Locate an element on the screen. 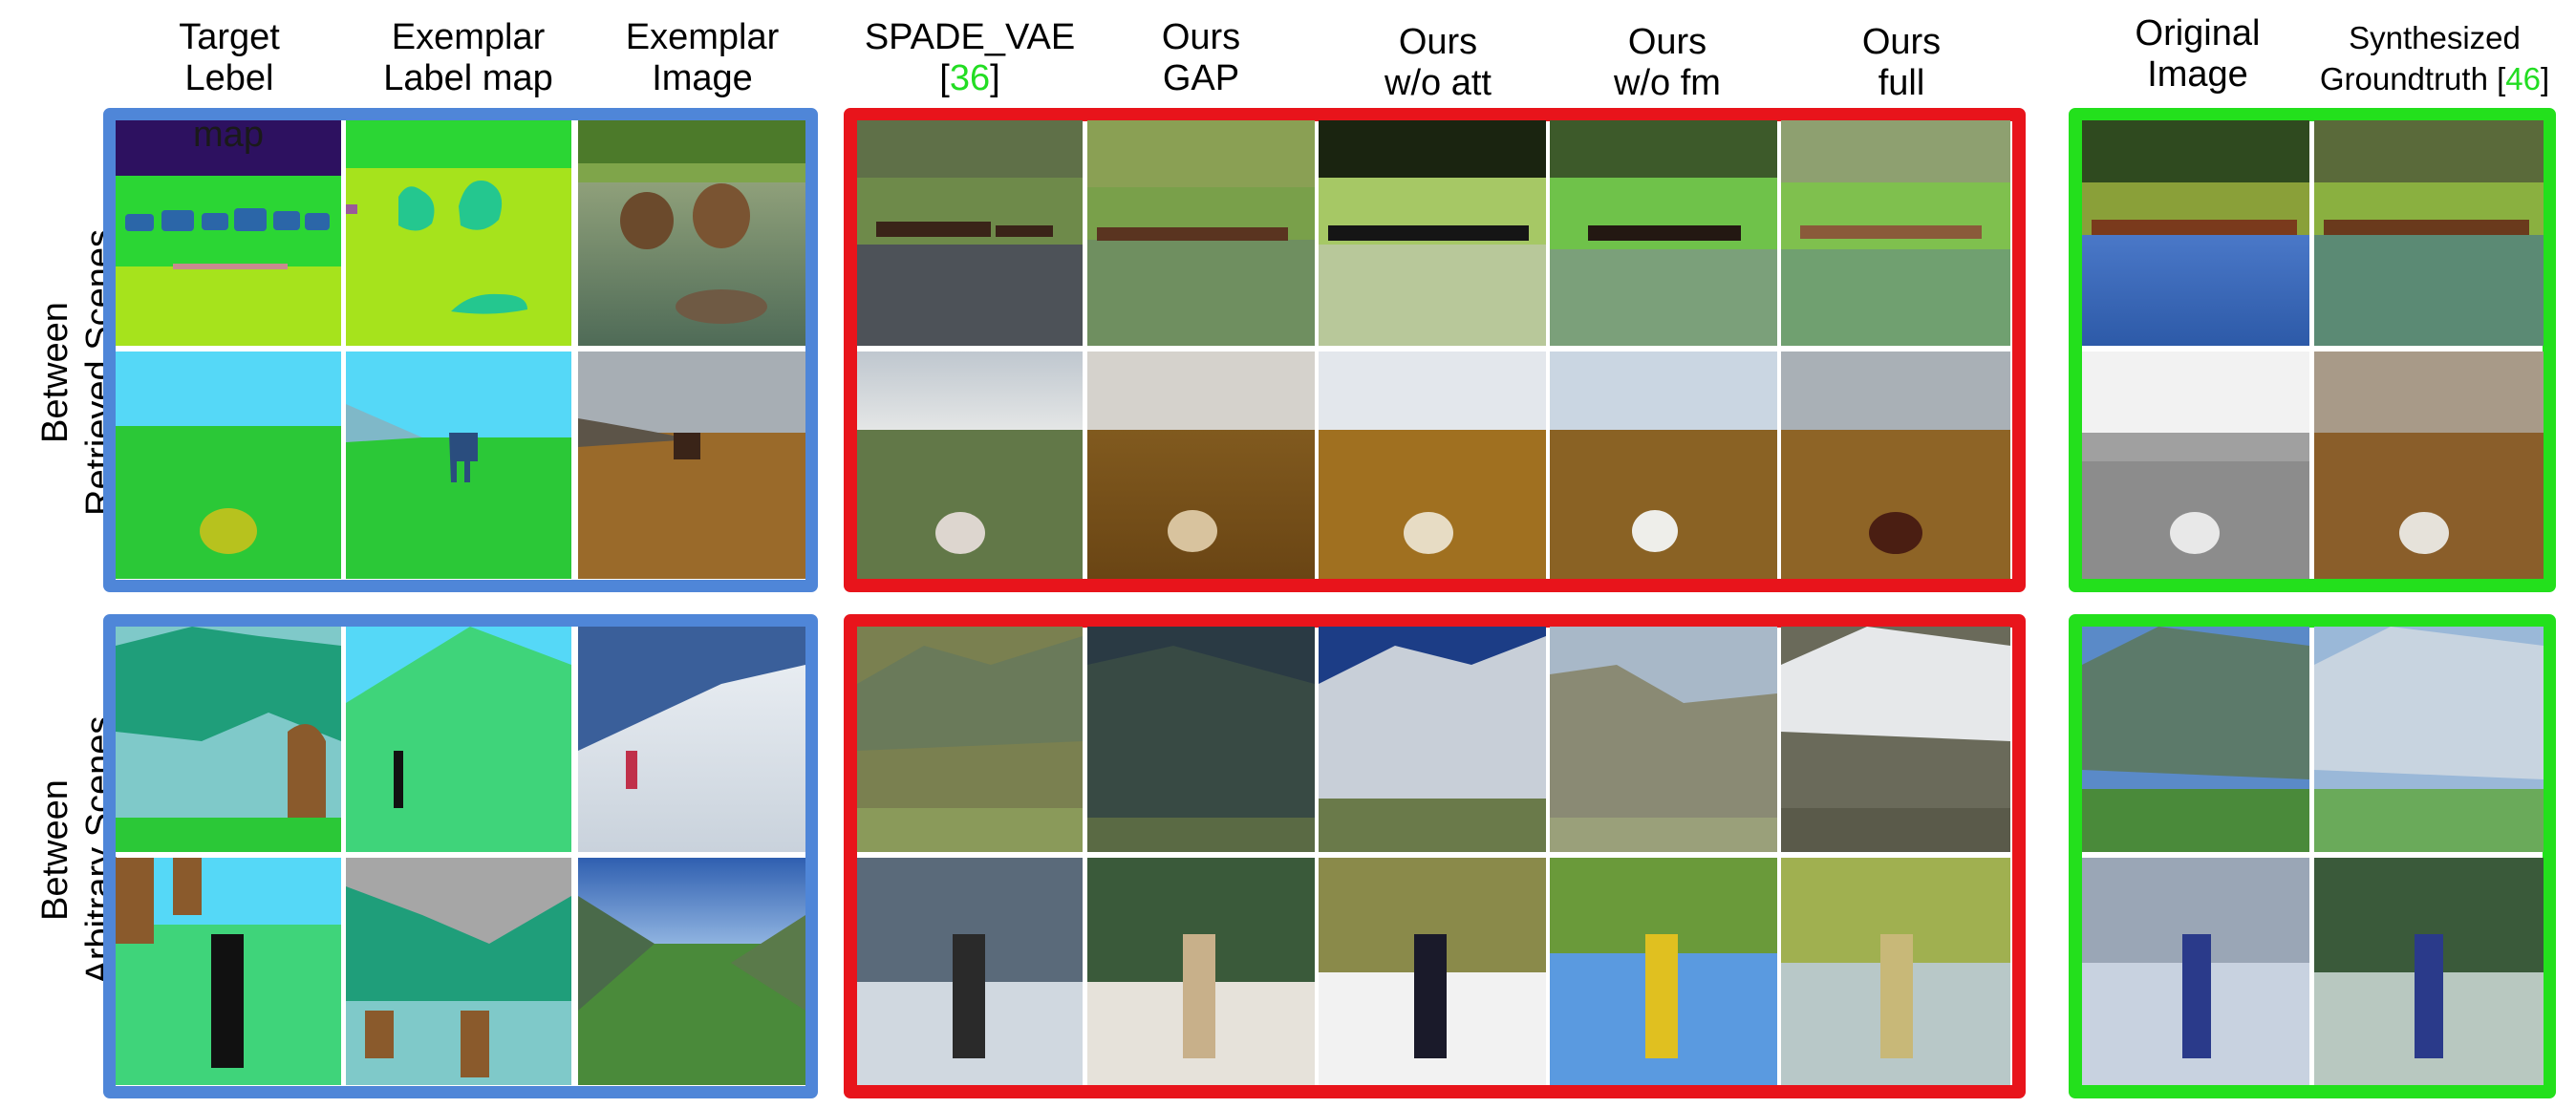 The width and height of the screenshot is (2576, 1108). tile-ours-wo-att-skier is located at coordinates (1432, 971).